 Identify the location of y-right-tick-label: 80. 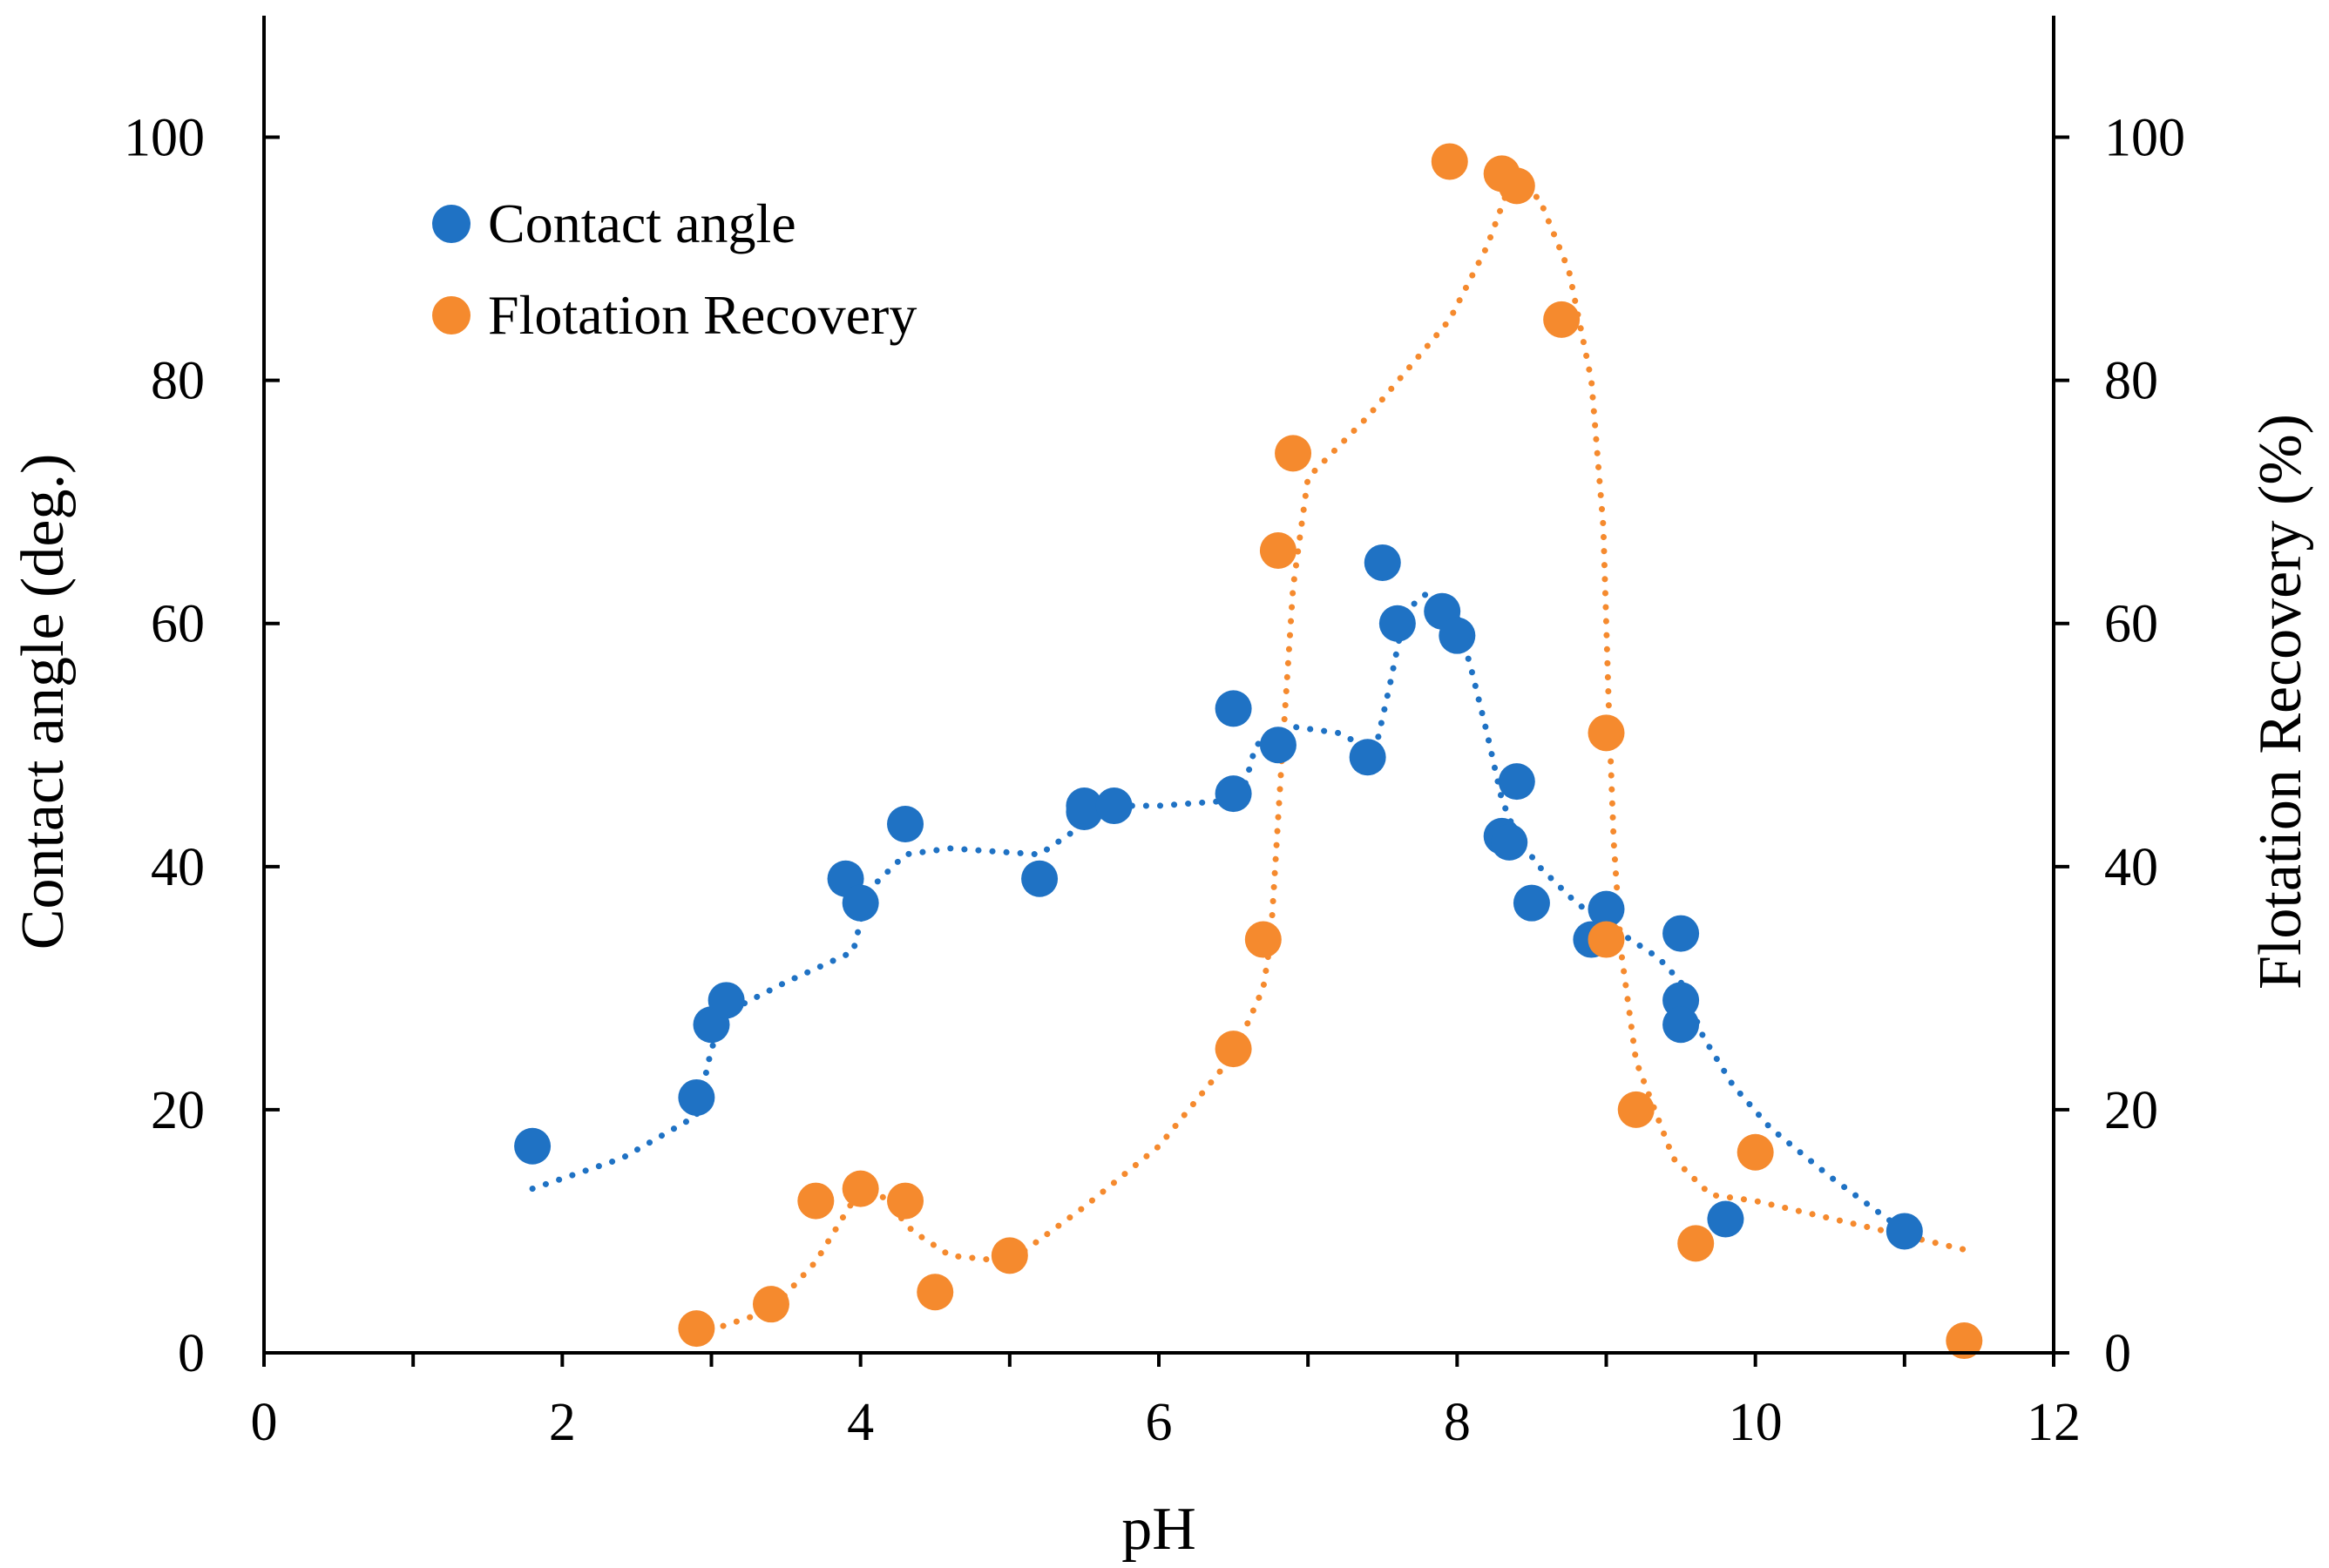
(2131, 381).